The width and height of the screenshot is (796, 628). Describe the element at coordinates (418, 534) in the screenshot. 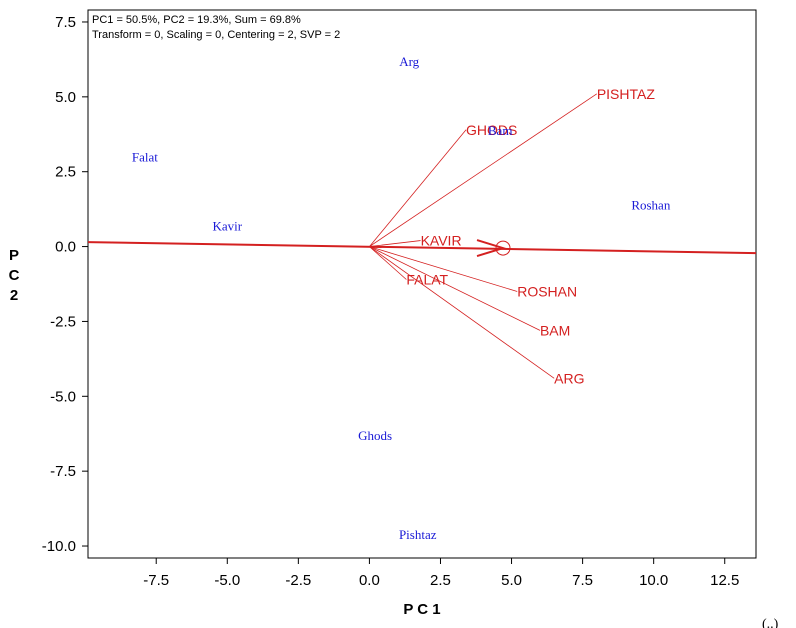

I see `genotype-label: Pishtaz` at that location.